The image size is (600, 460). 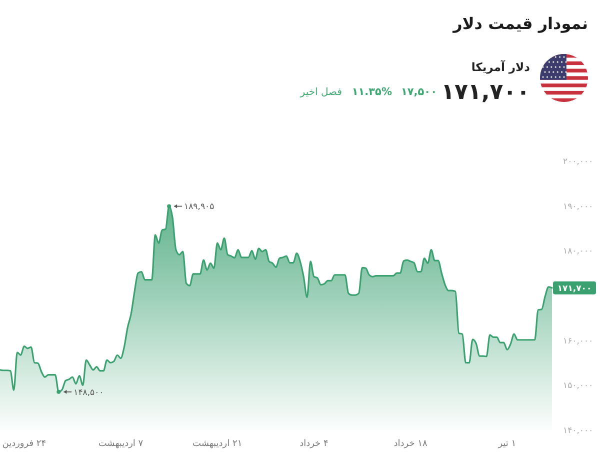 What do you see at coordinates (418, 92) in the screenshot?
I see `text: ۱۷,۵۰۰` at bounding box center [418, 92].